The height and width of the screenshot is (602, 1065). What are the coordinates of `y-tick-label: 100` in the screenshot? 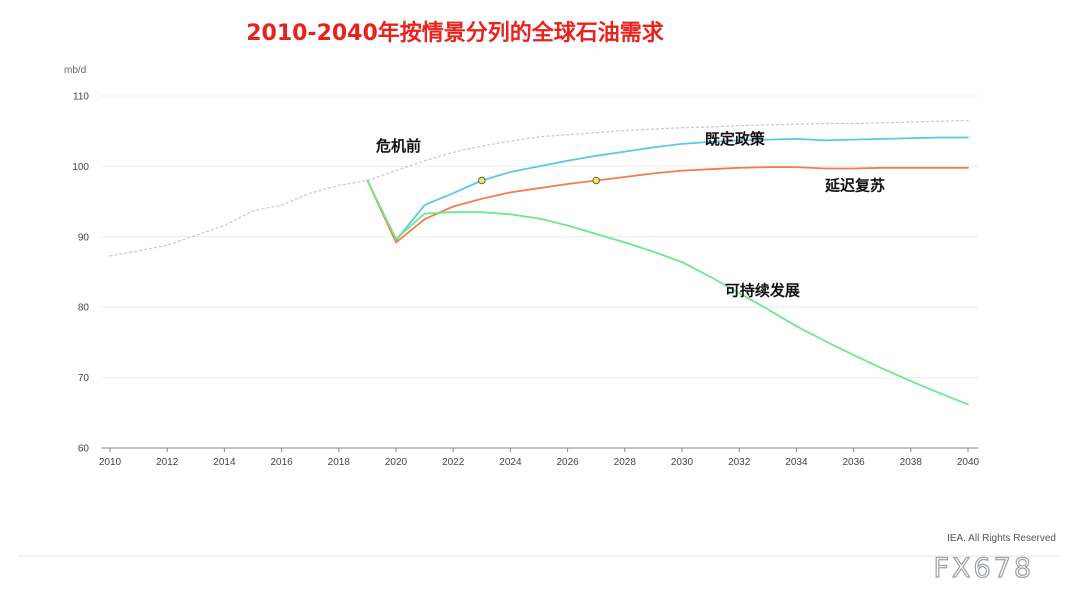 It's located at (80, 167).